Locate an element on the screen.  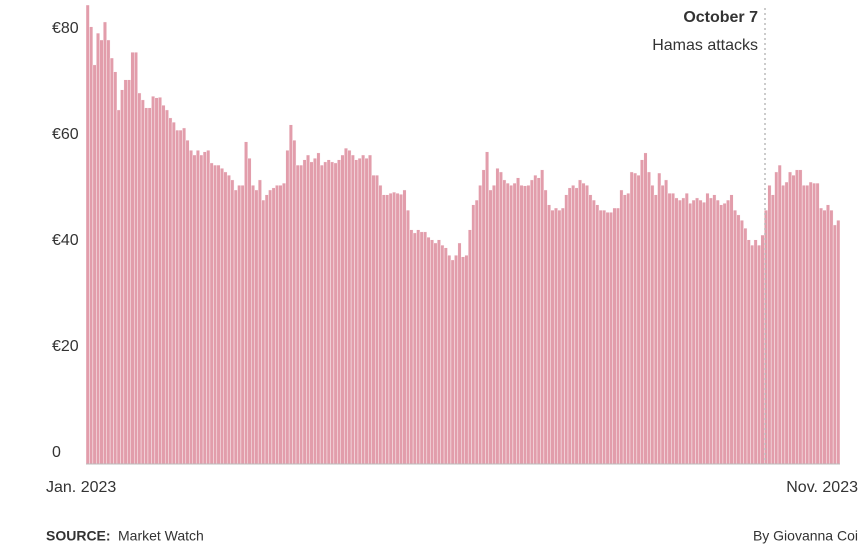
source: Market Watch is located at coordinates (161, 536).